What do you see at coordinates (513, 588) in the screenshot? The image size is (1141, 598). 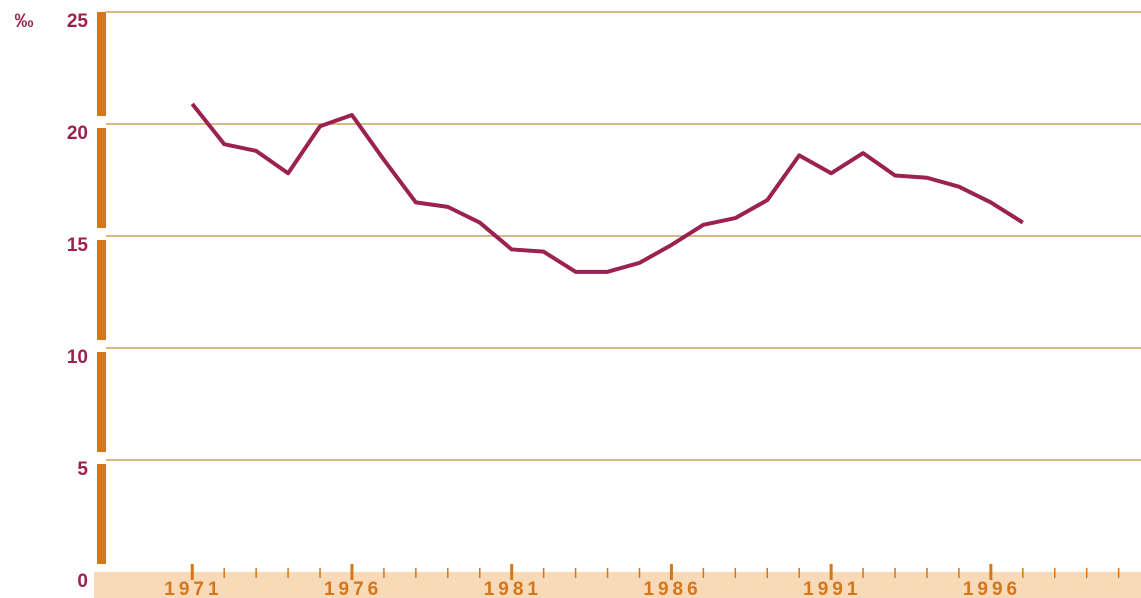 I see `x-tick-label: 1981` at bounding box center [513, 588].